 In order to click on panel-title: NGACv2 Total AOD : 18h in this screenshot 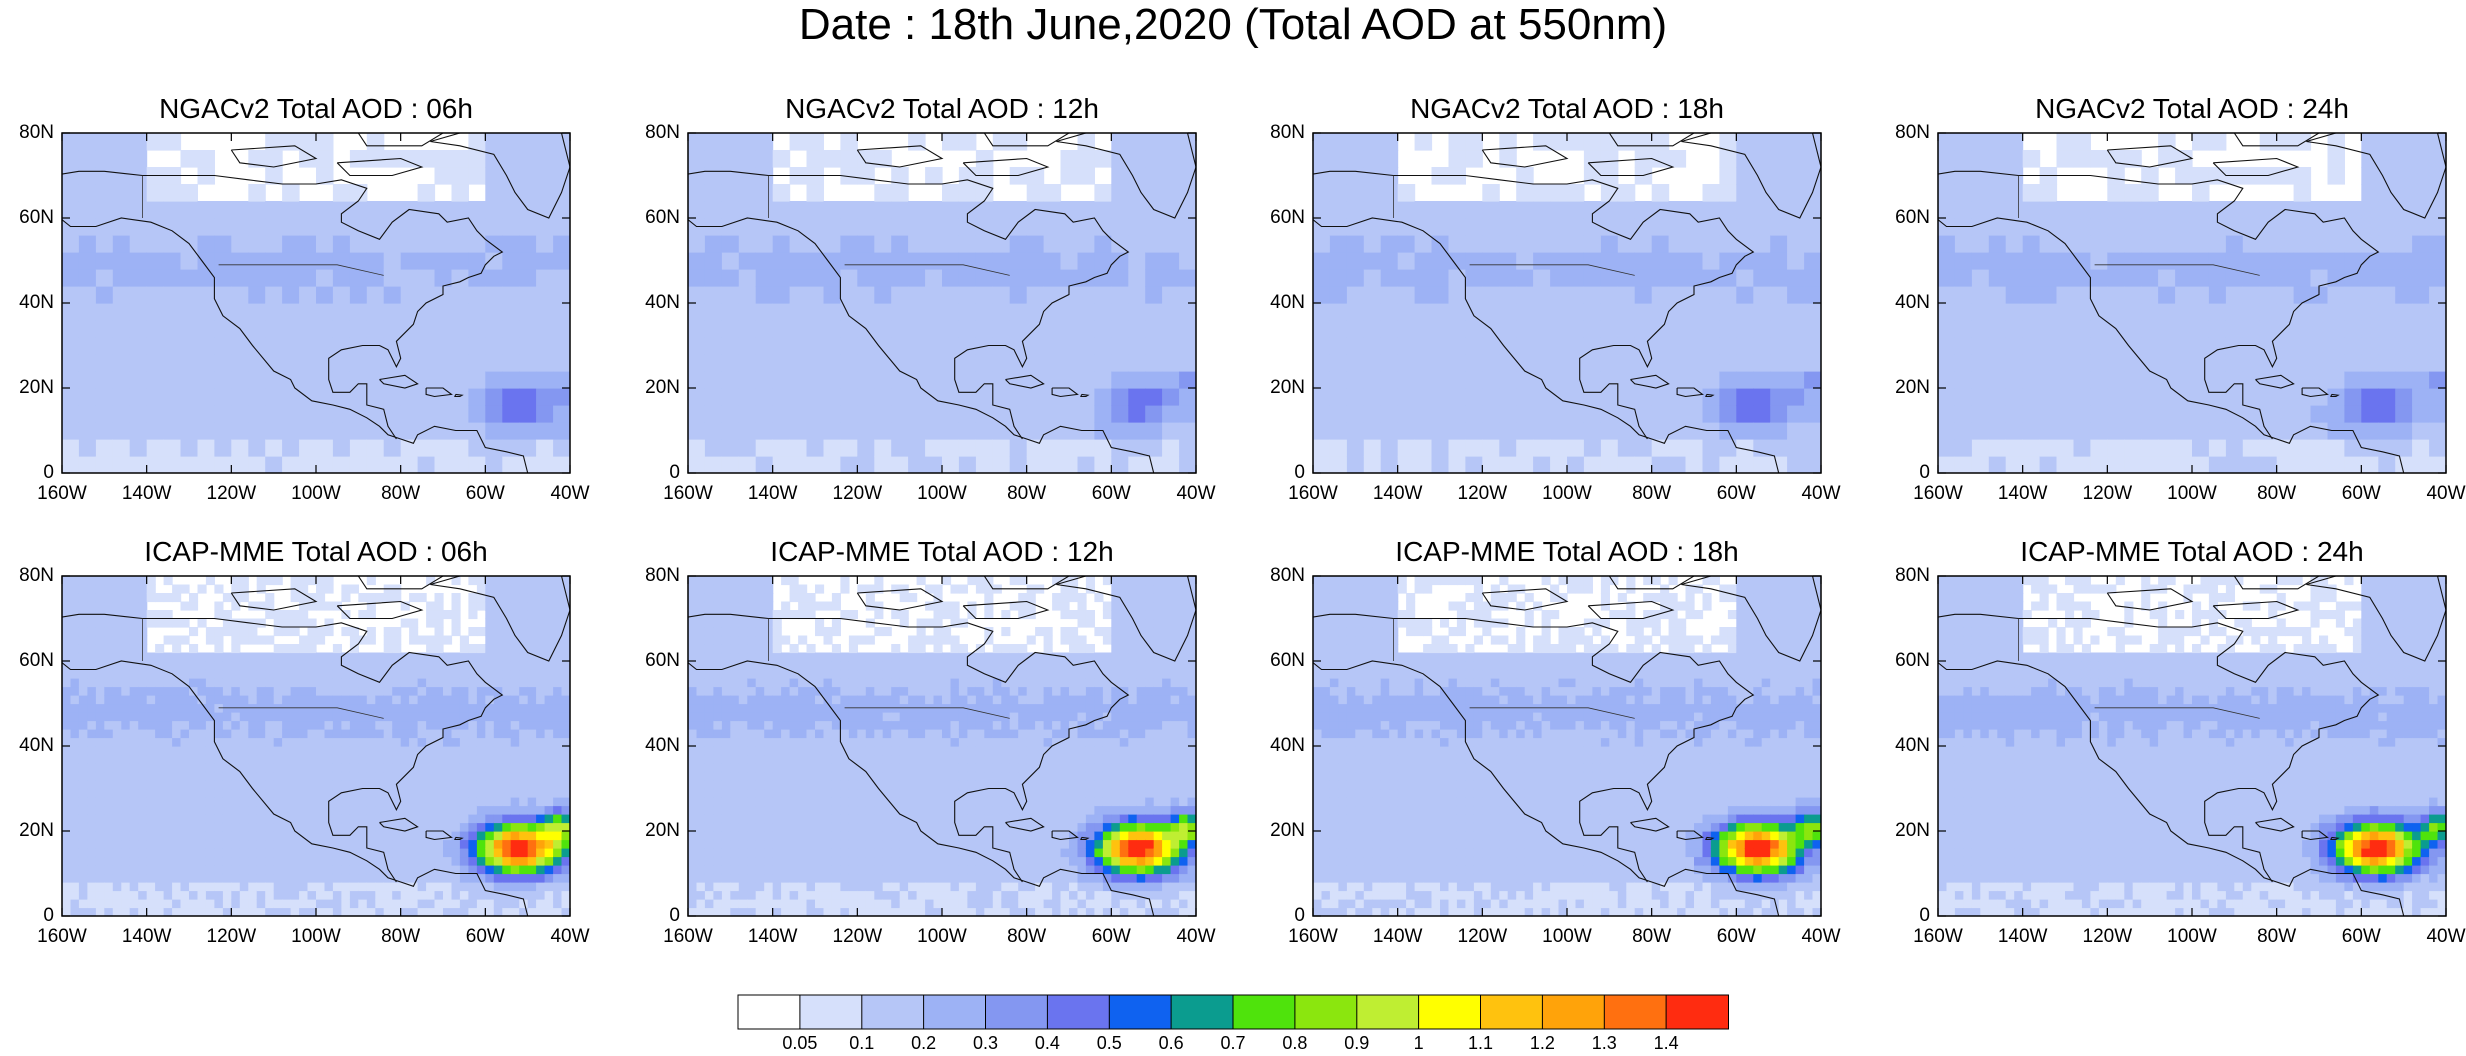, I will do `click(1567, 108)`.